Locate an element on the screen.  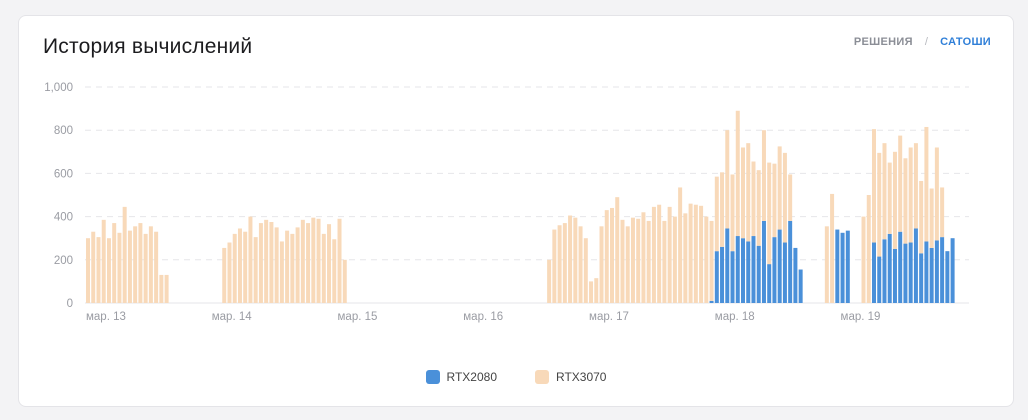
tab-solutions: РЕШЕНИЯ is located at coordinates (883, 42).